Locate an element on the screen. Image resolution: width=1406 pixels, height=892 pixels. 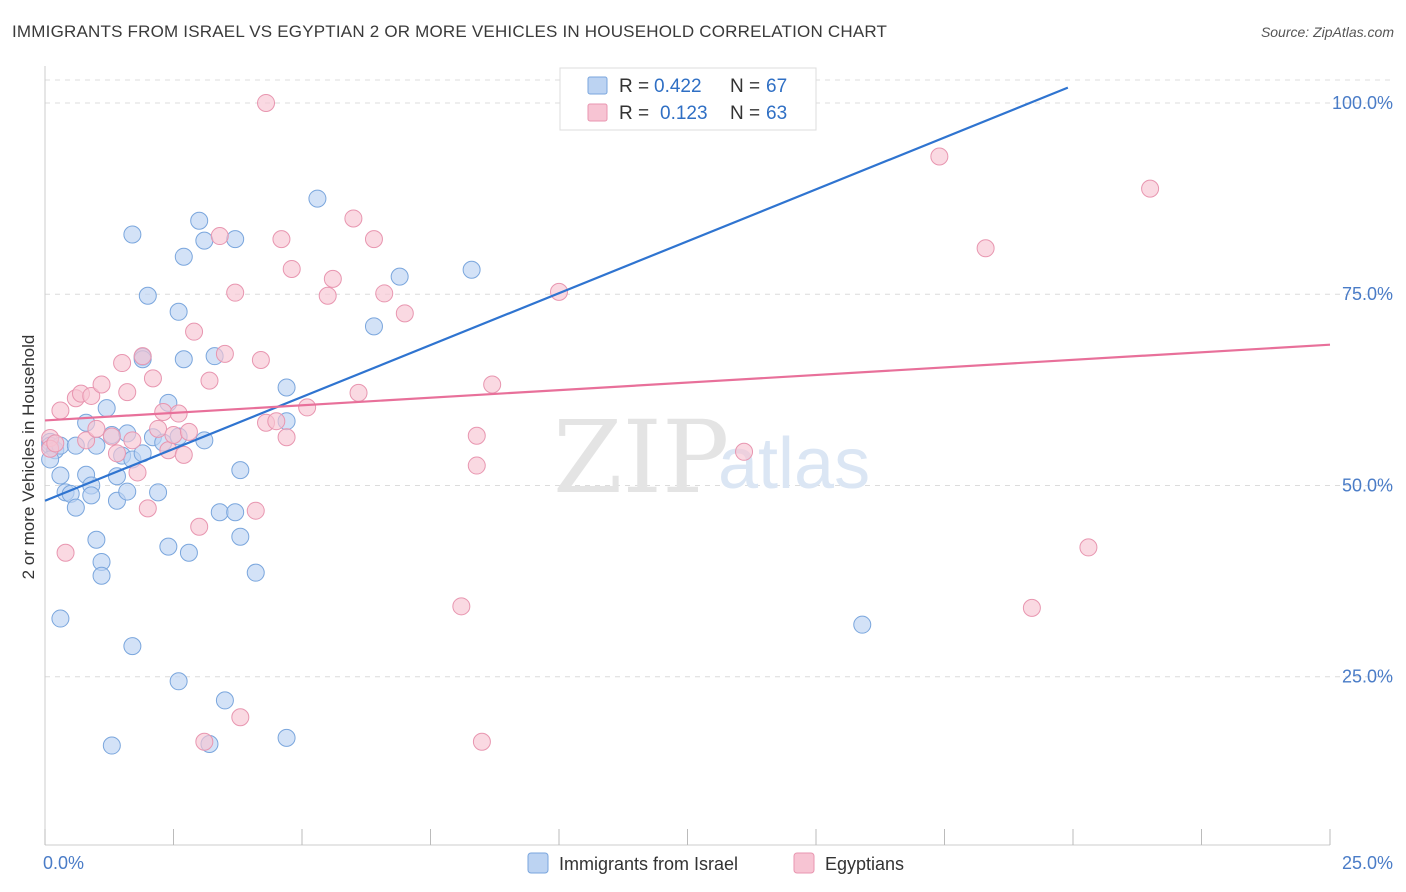
bottom-legend-label-egyptians: Egyptians is located at coordinates (864, 864).